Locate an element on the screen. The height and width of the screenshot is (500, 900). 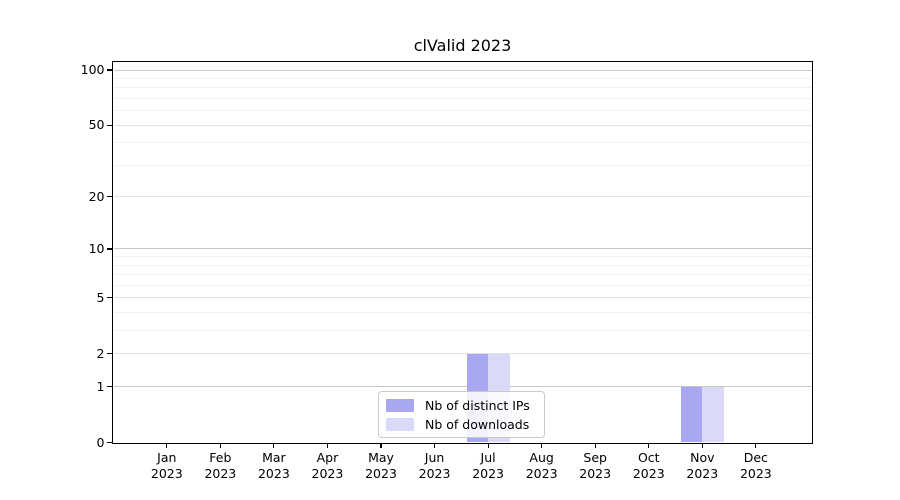
legend-item: Nb of downloads is located at coordinates (461, 424).